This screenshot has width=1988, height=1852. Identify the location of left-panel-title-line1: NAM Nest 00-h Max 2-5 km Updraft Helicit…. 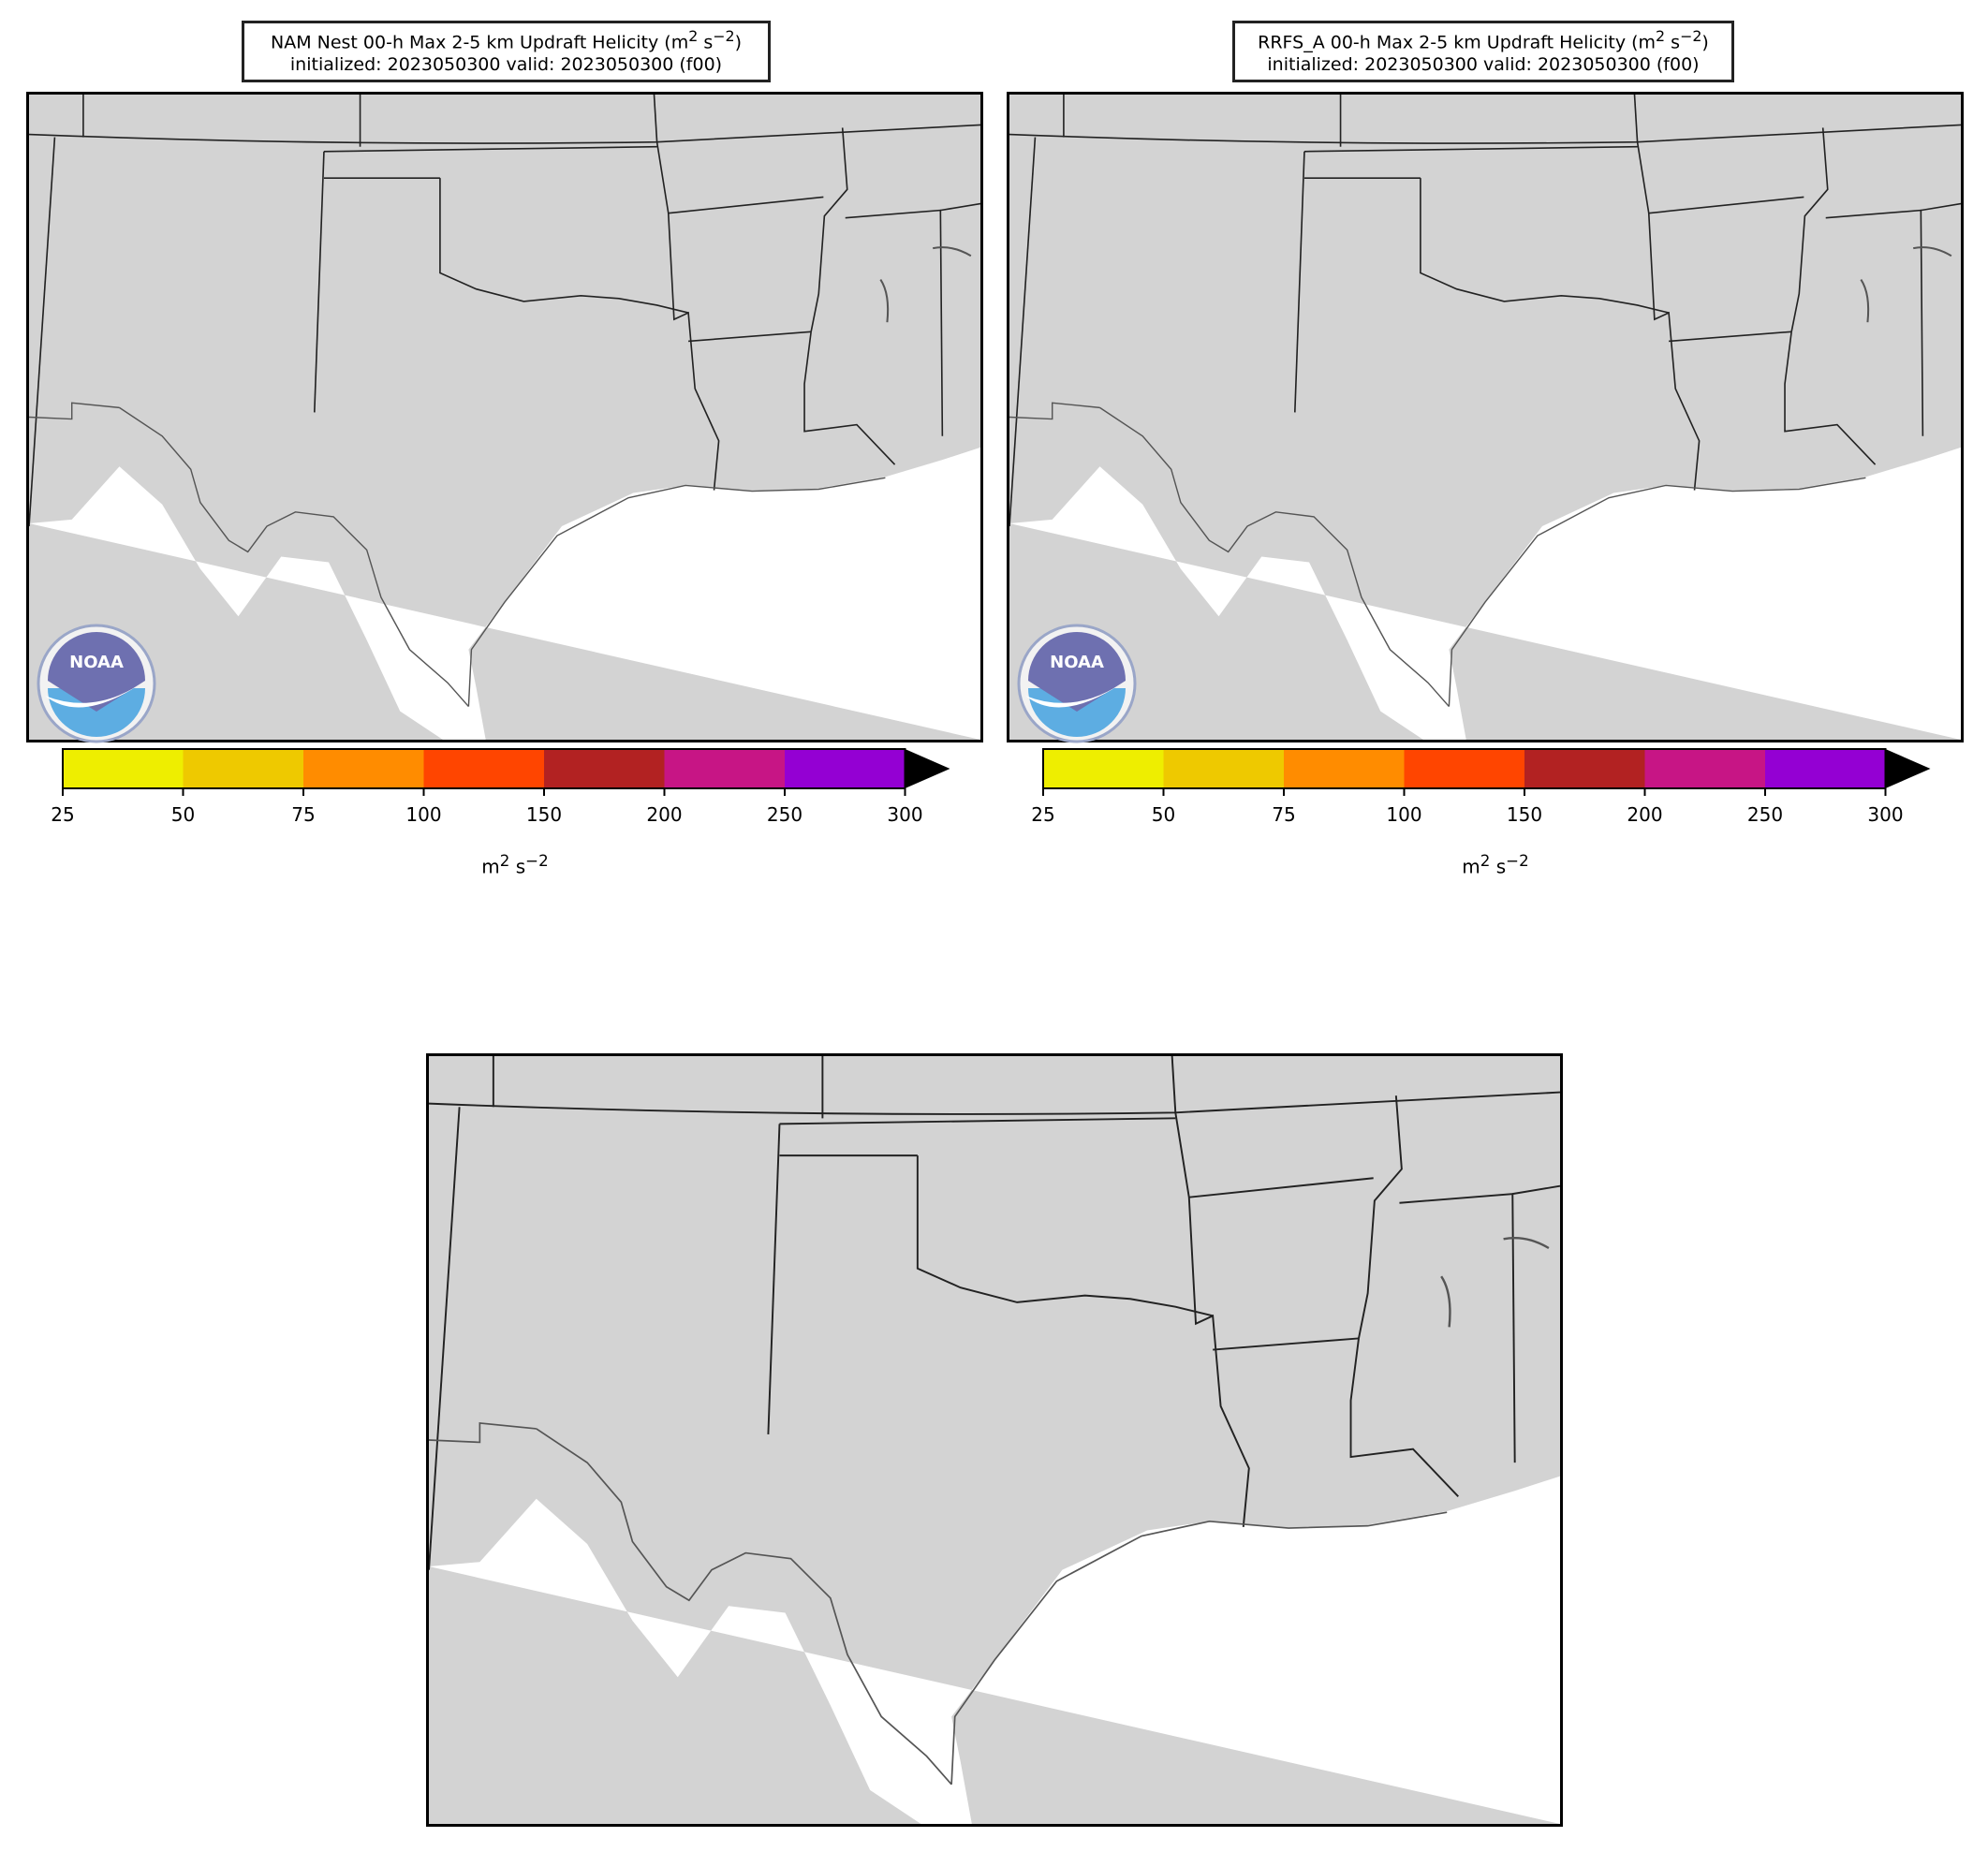
(507, 40).